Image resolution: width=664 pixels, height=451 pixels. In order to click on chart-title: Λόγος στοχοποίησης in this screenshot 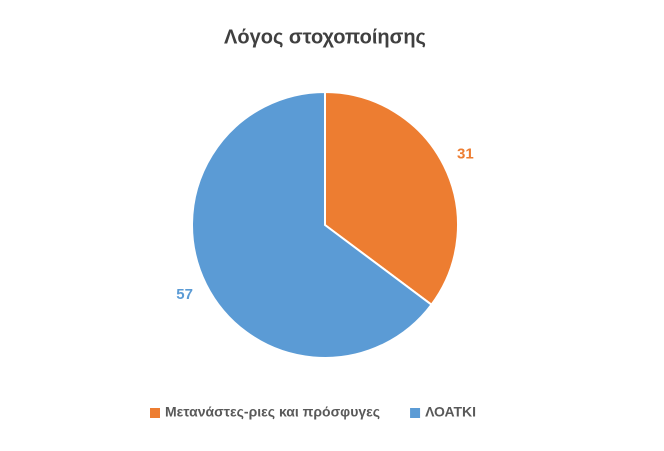, I will do `click(325, 37)`.